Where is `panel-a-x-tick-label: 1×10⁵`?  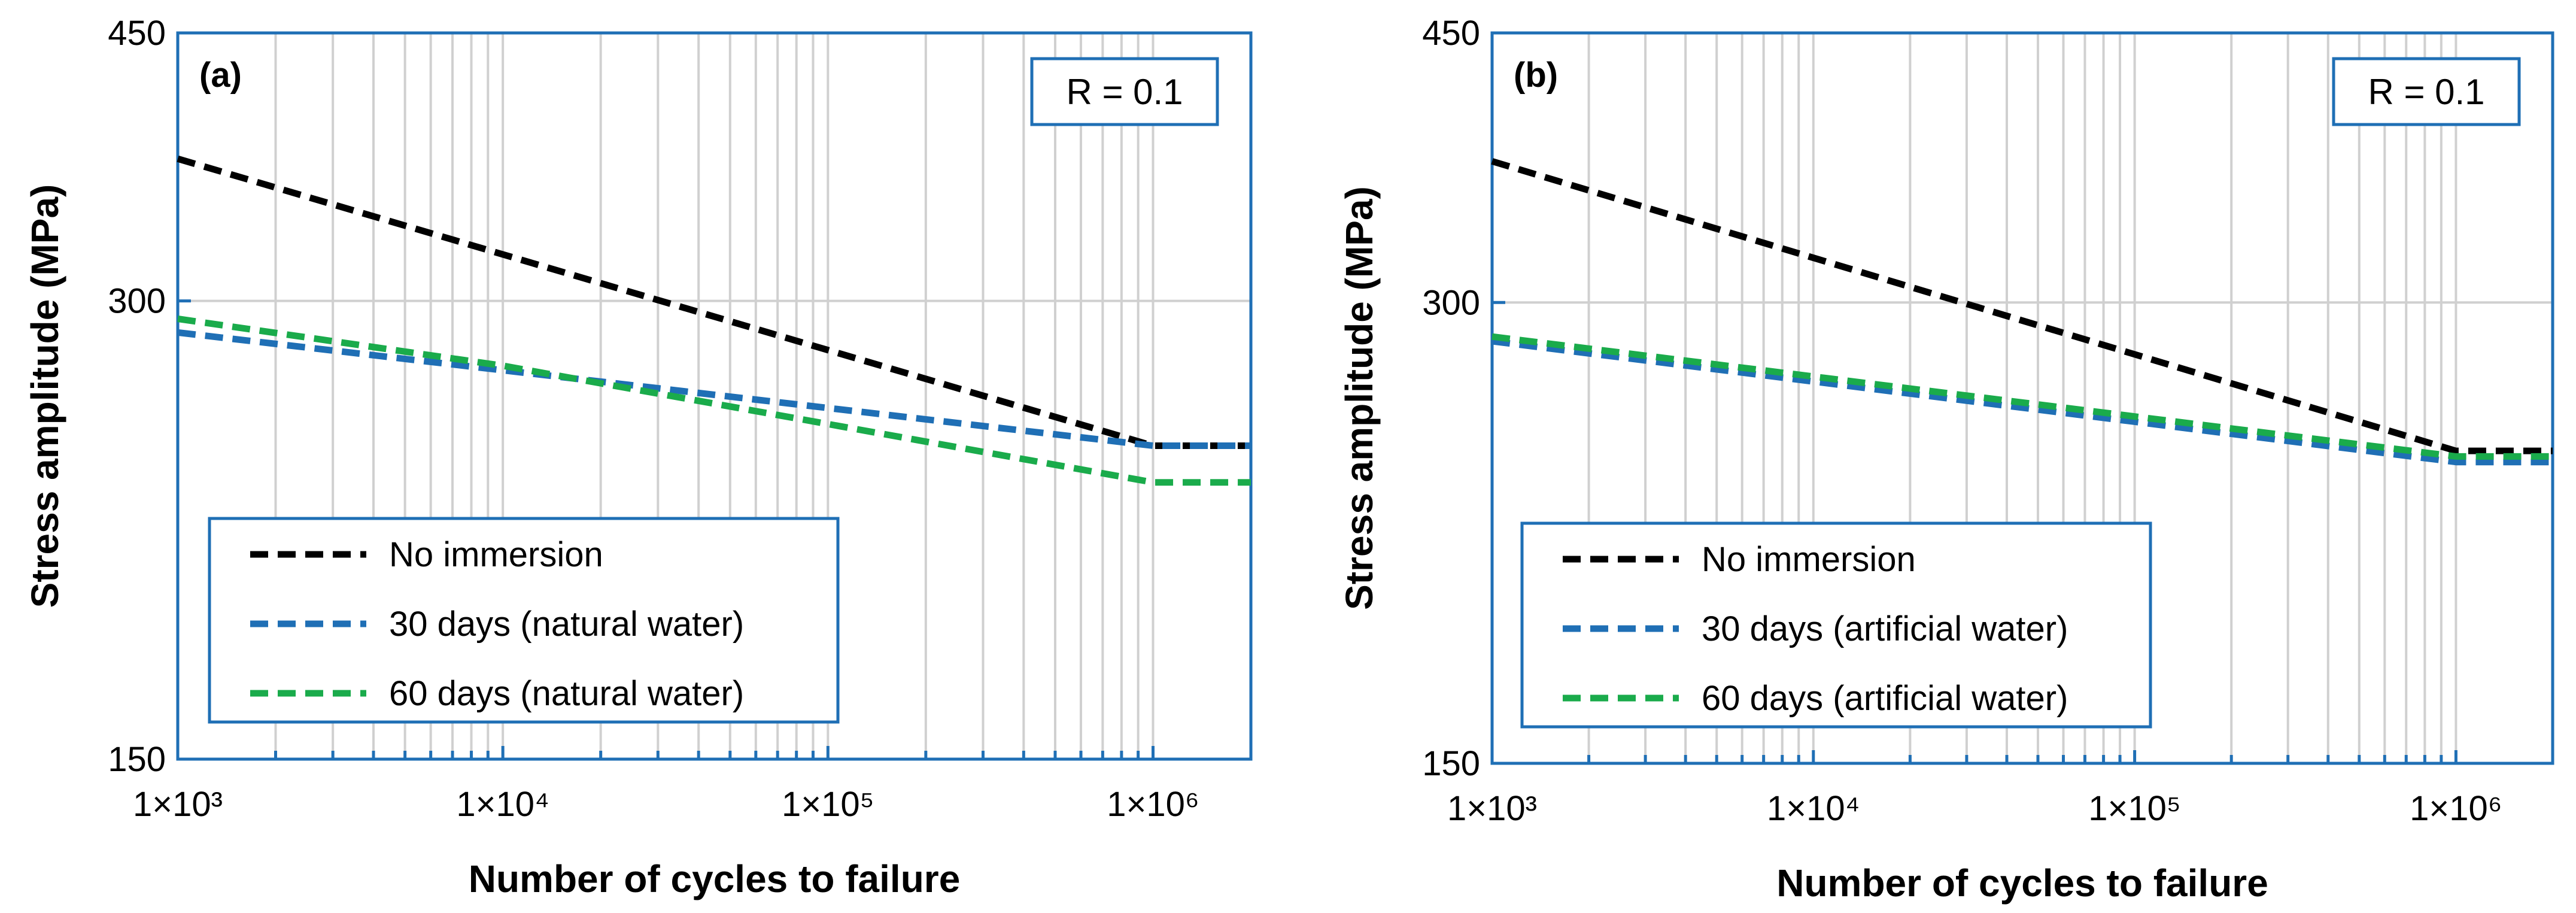 panel-a-x-tick-label: 1×10⁵ is located at coordinates (828, 805).